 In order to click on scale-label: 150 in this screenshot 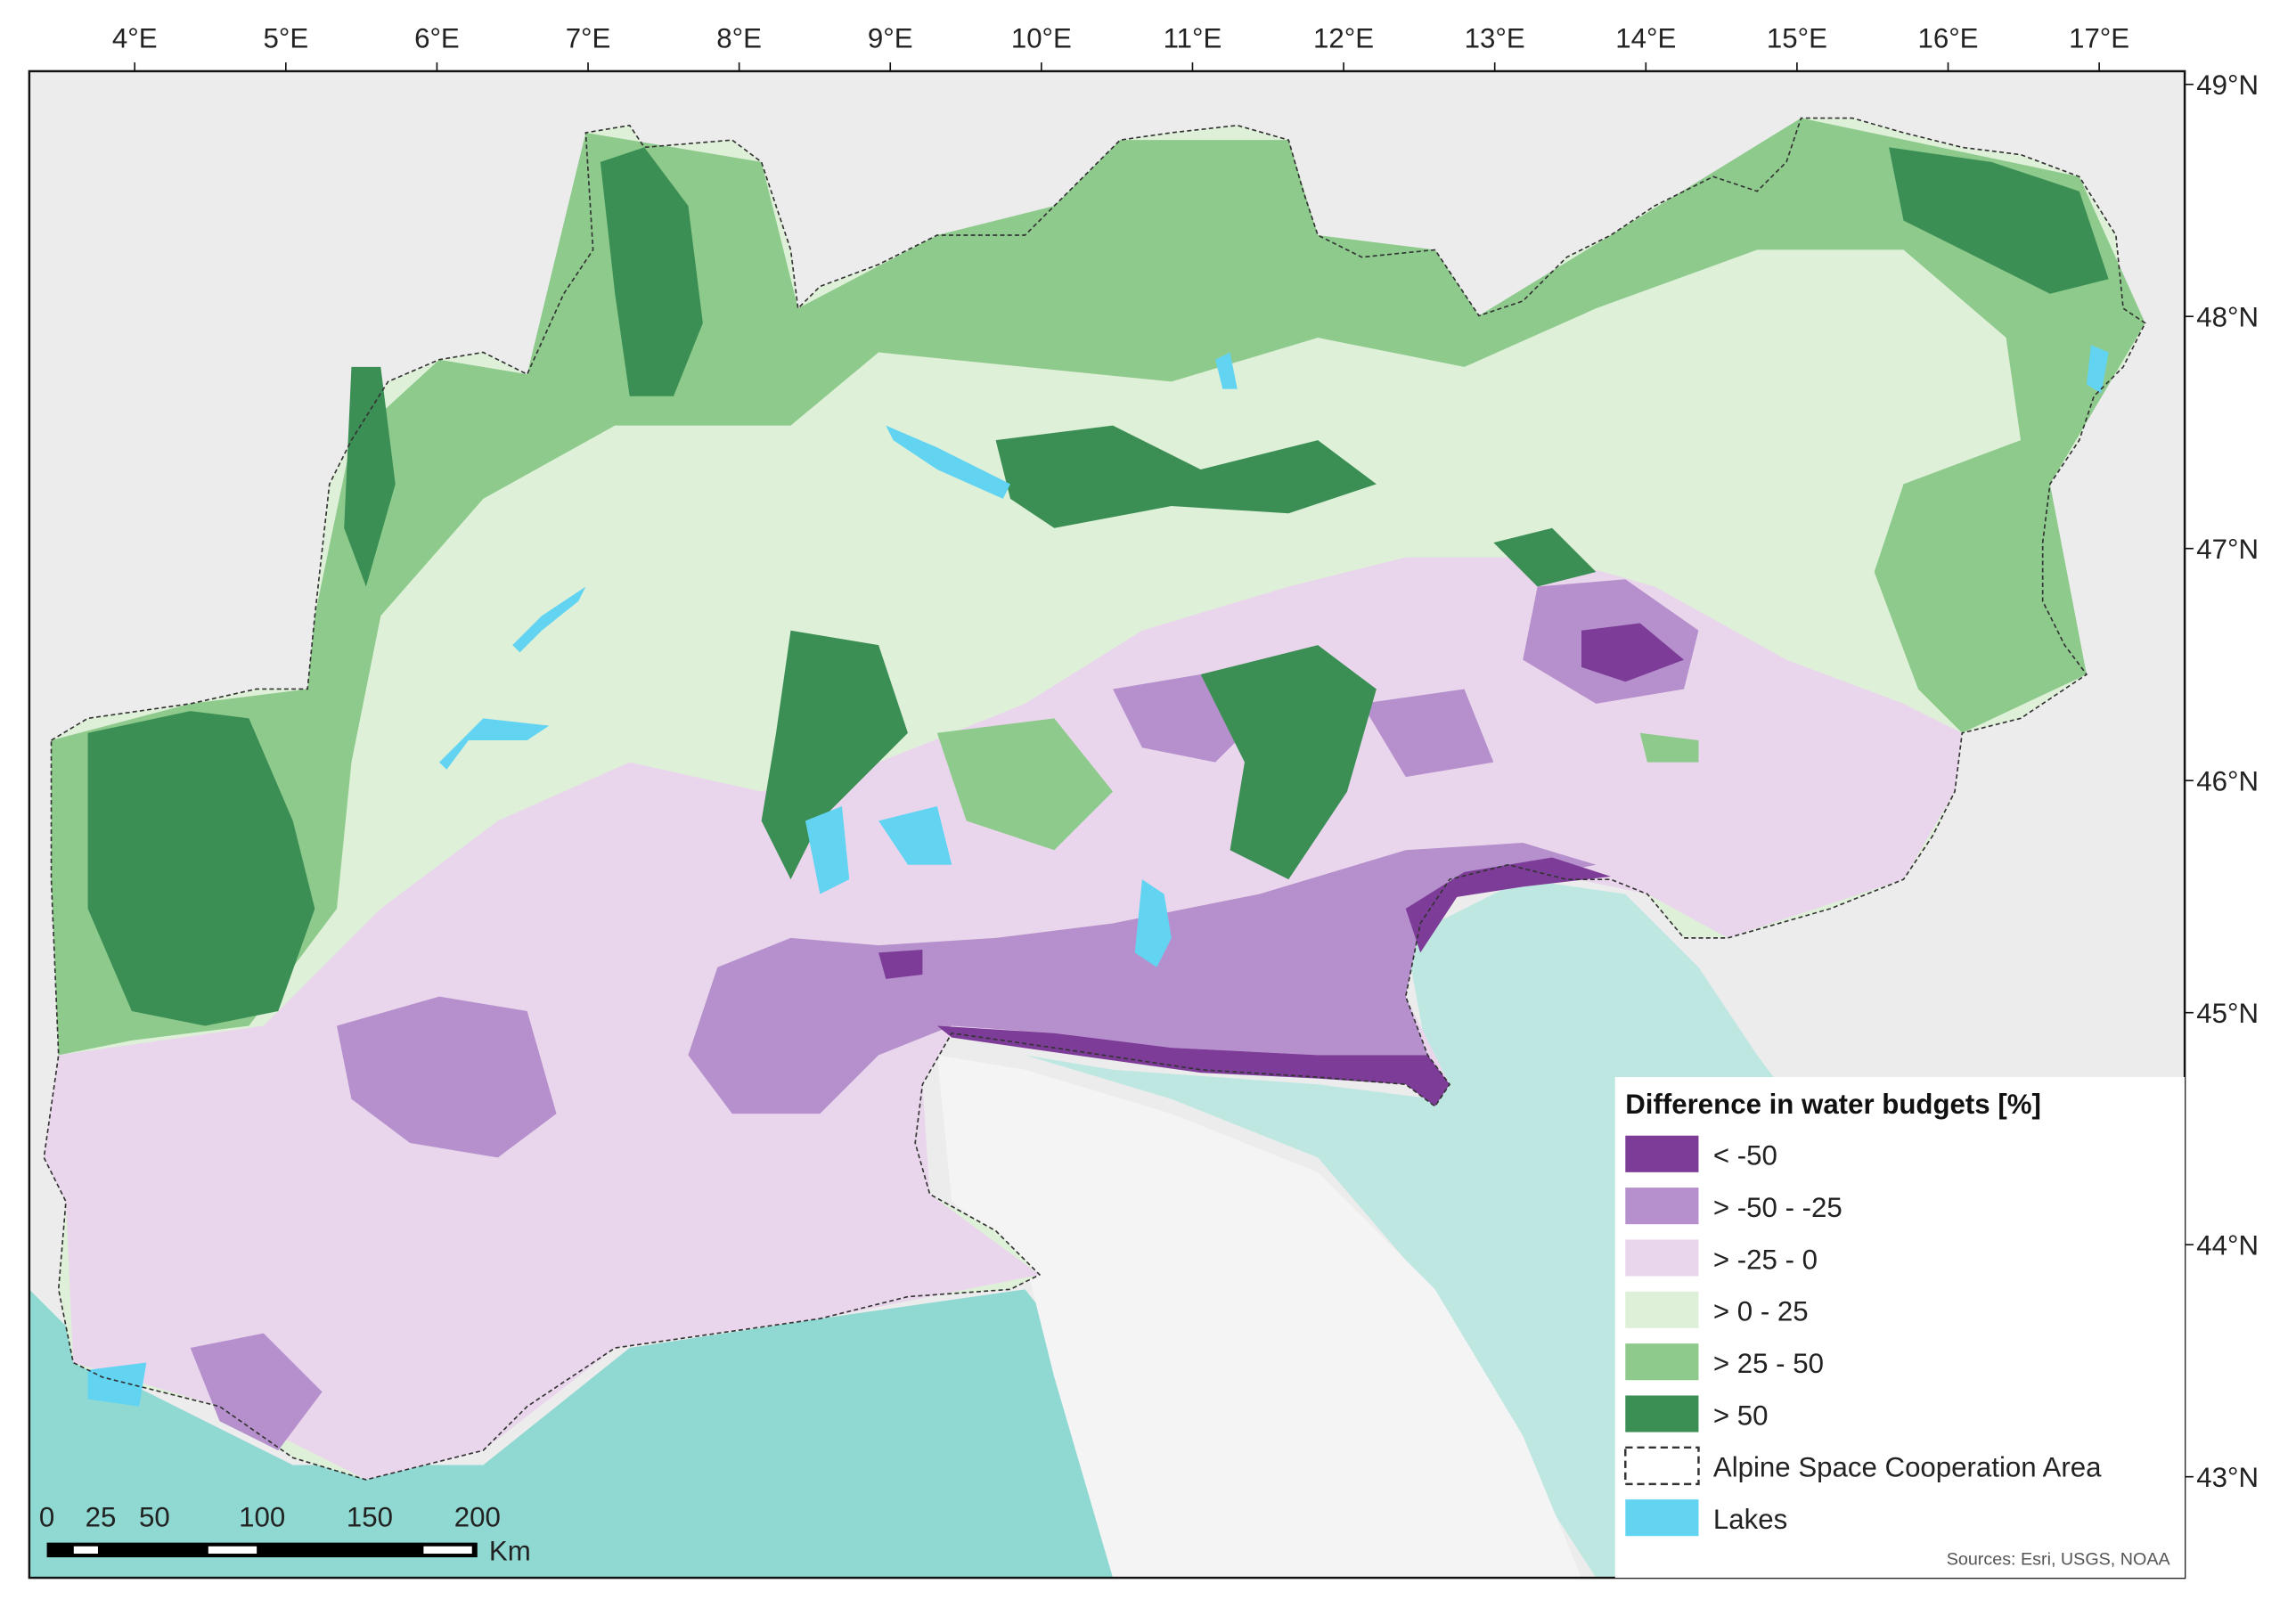, I will do `click(370, 1517)`.